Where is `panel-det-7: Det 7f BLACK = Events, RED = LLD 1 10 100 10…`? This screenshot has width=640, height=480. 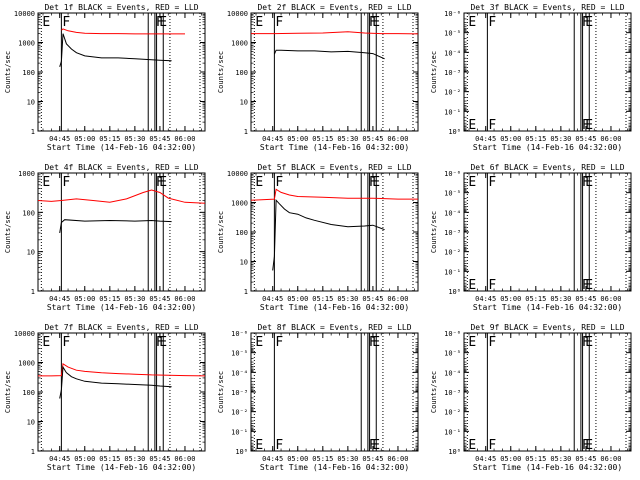
panel-det-7: Det 7f BLACK = Events, RED = LLD 1 10 100 10… is located at coordinates (105, 397).